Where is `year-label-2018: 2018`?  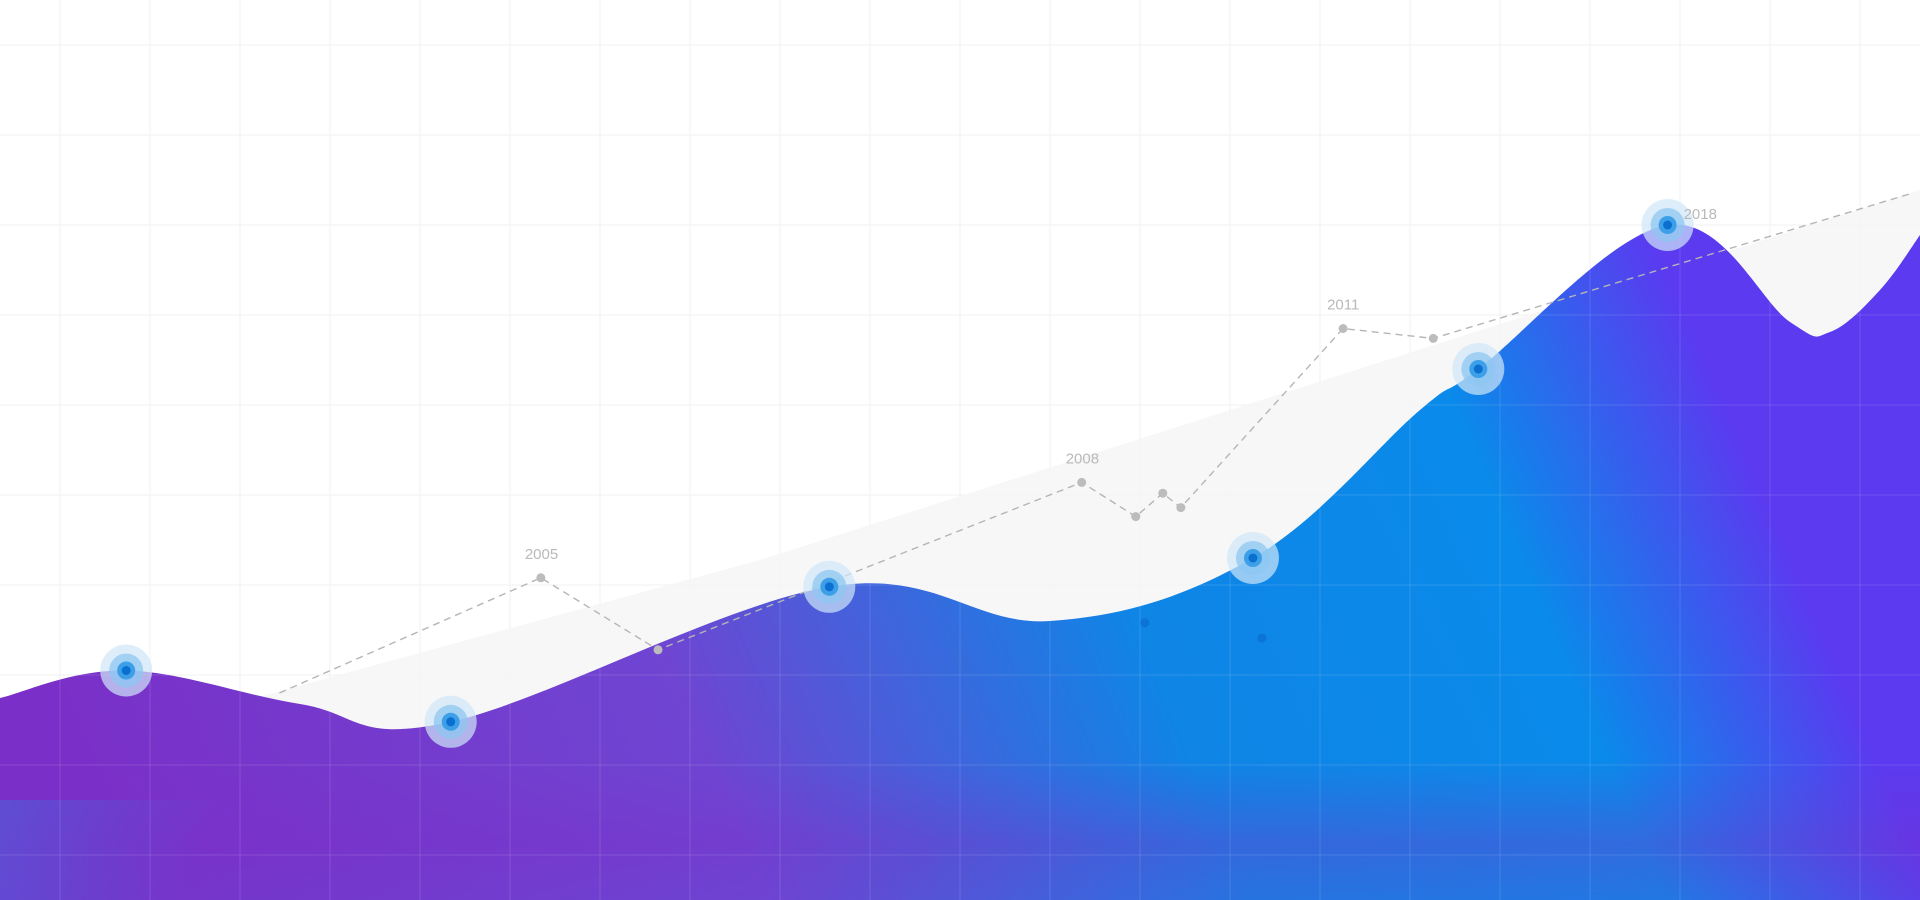
year-label-2018: 2018 is located at coordinates (1700, 214).